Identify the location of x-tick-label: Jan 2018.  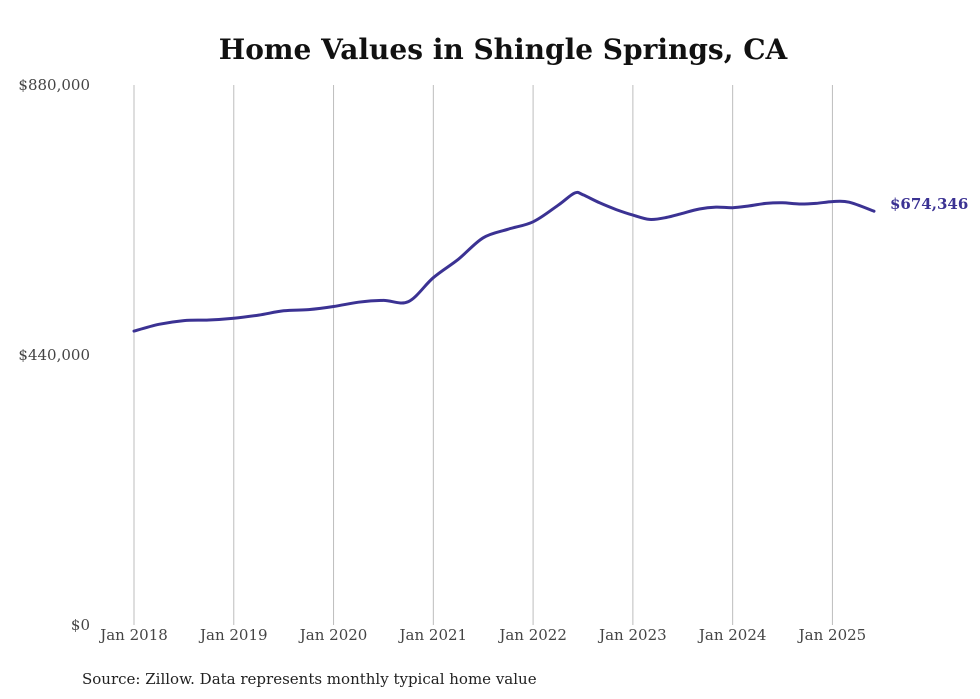
(133, 635).